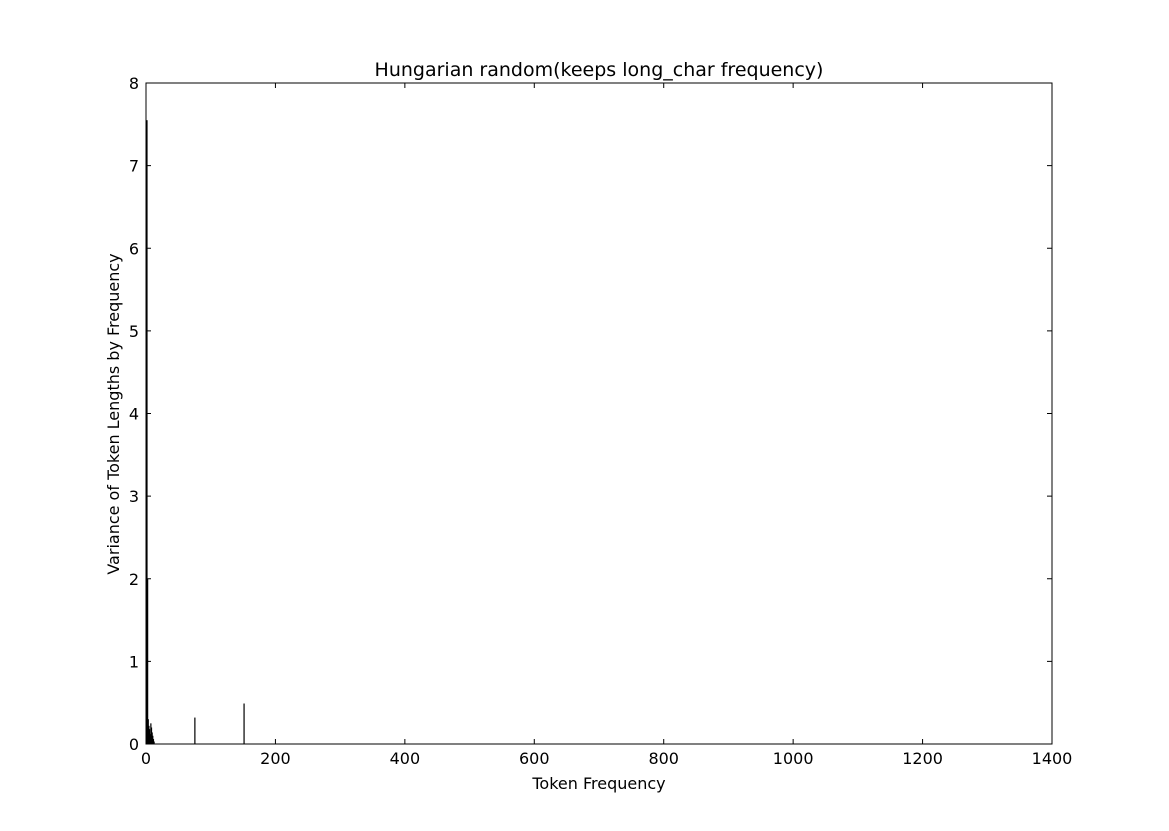  Describe the element at coordinates (922, 758) in the screenshot. I see `x-tick-label: 1200` at that location.